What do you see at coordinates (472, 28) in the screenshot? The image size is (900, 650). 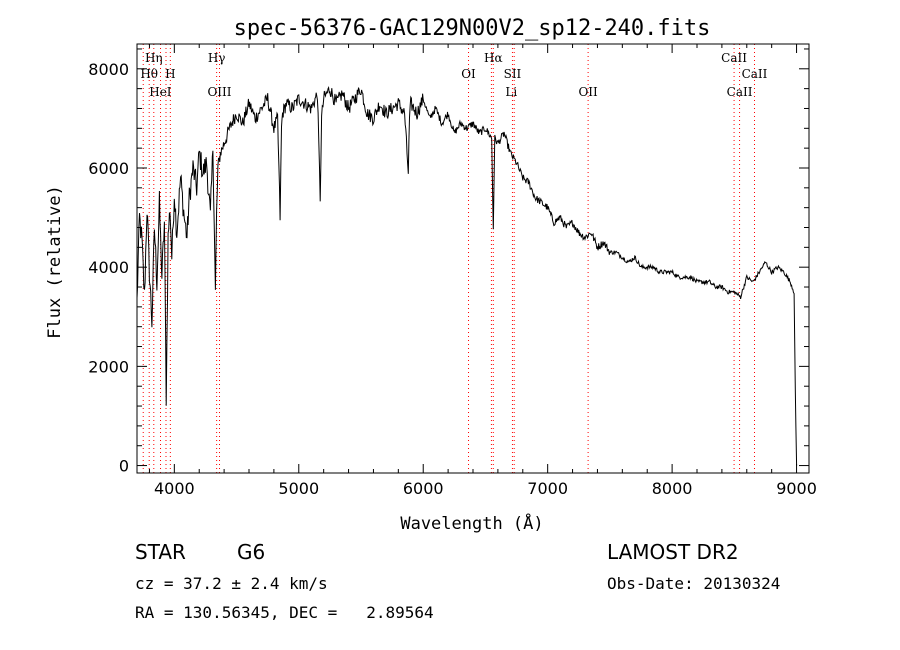 I see `chart-title: spec-56376-GAC129N00V2_sp12-240.fits` at bounding box center [472, 28].